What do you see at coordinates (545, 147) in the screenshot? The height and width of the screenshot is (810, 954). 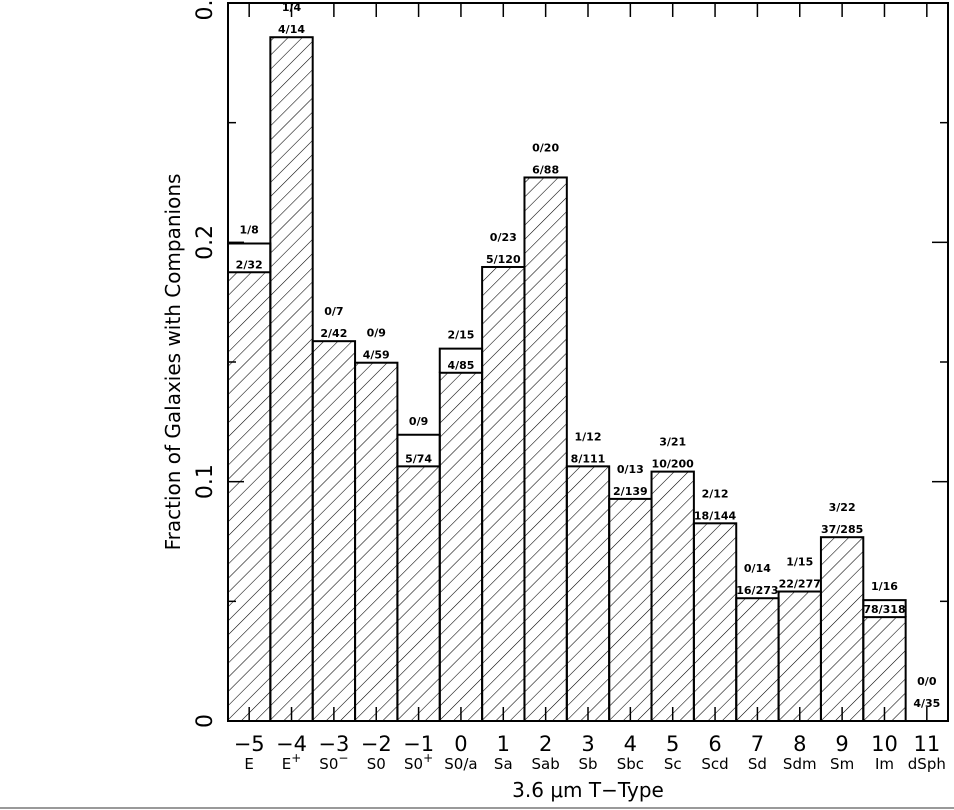 I see `outer-label-2: 0/20` at bounding box center [545, 147].